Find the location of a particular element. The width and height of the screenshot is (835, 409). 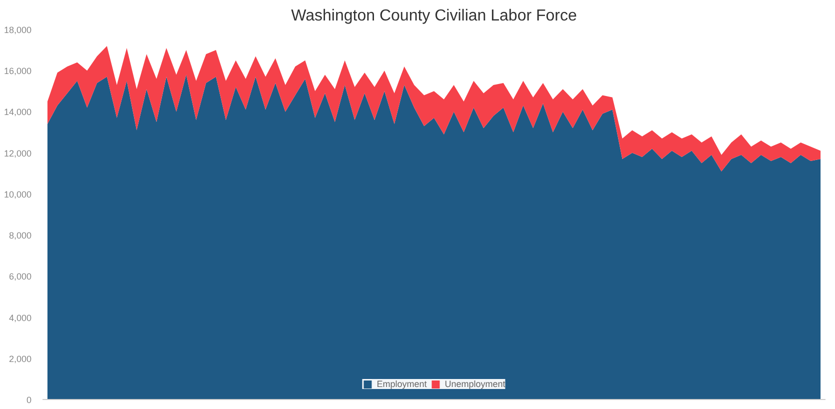

y-tick-label: 10,000 is located at coordinates (18, 194).